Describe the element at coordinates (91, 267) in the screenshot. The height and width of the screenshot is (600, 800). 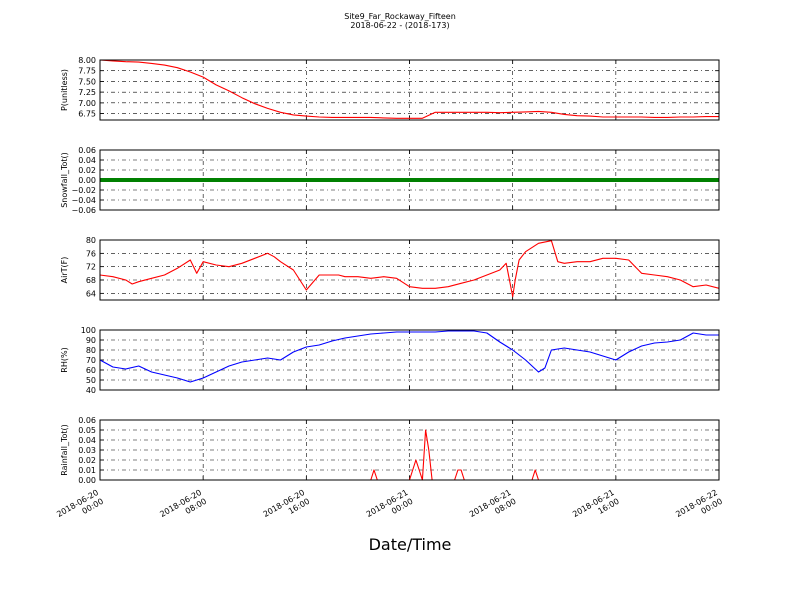
I see `y-tick-label: 72` at that location.